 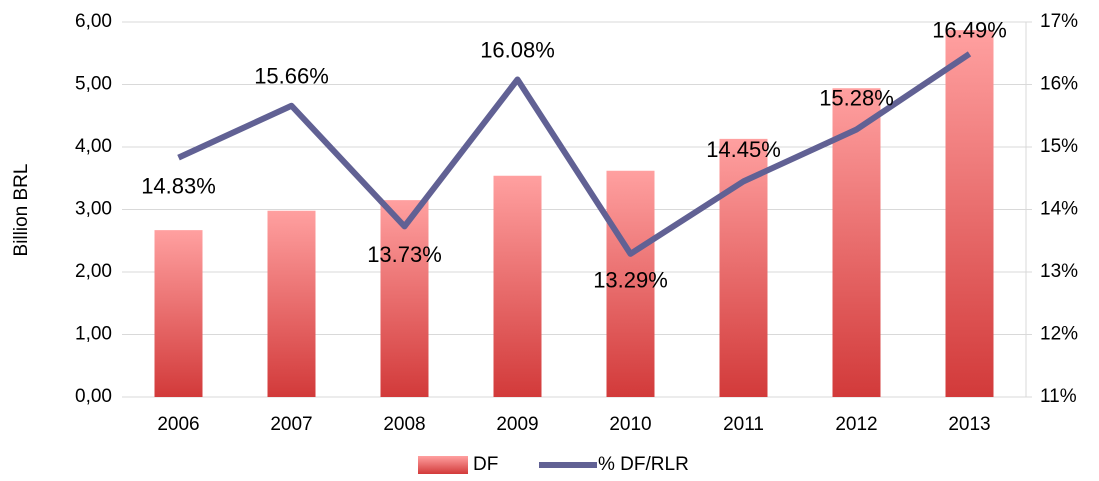 What do you see at coordinates (643, 464) in the screenshot?
I see `legend-label: % DF/RLR` at bounding box center [643, 464].